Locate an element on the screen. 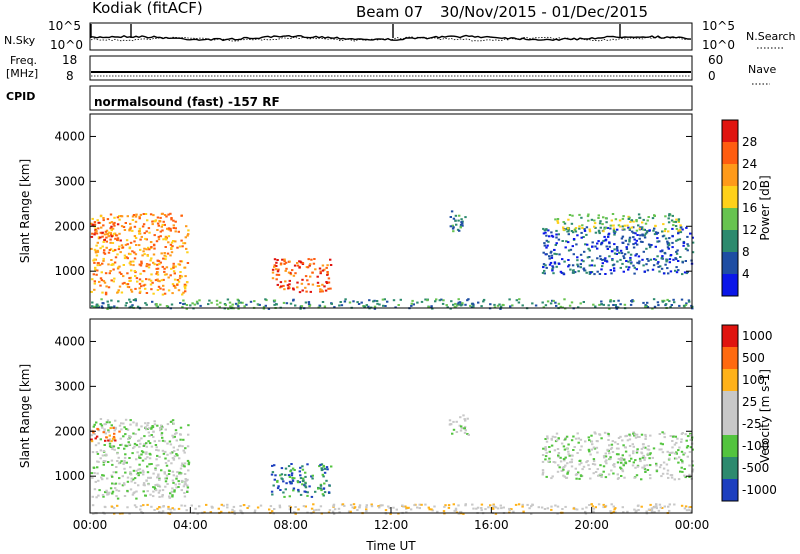  nave-label: Nave is located at coordinates (762, 69).